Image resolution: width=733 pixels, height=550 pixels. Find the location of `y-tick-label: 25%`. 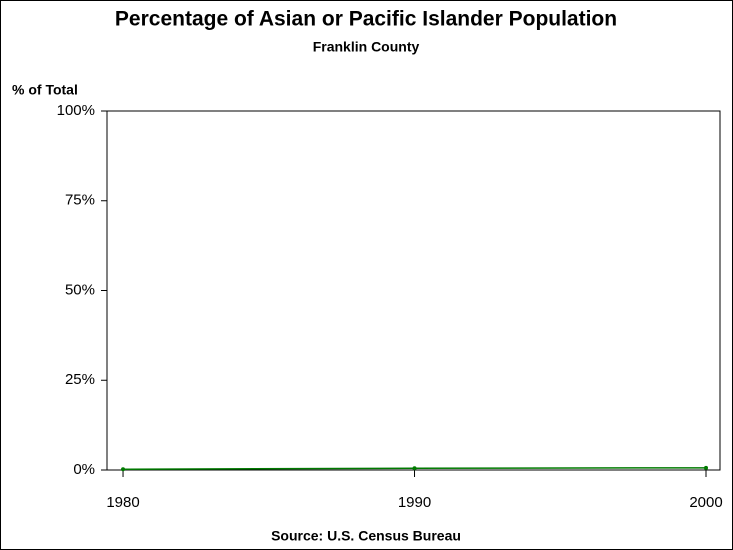

y-tick-label: 25% is located at coordinates (80, 379).